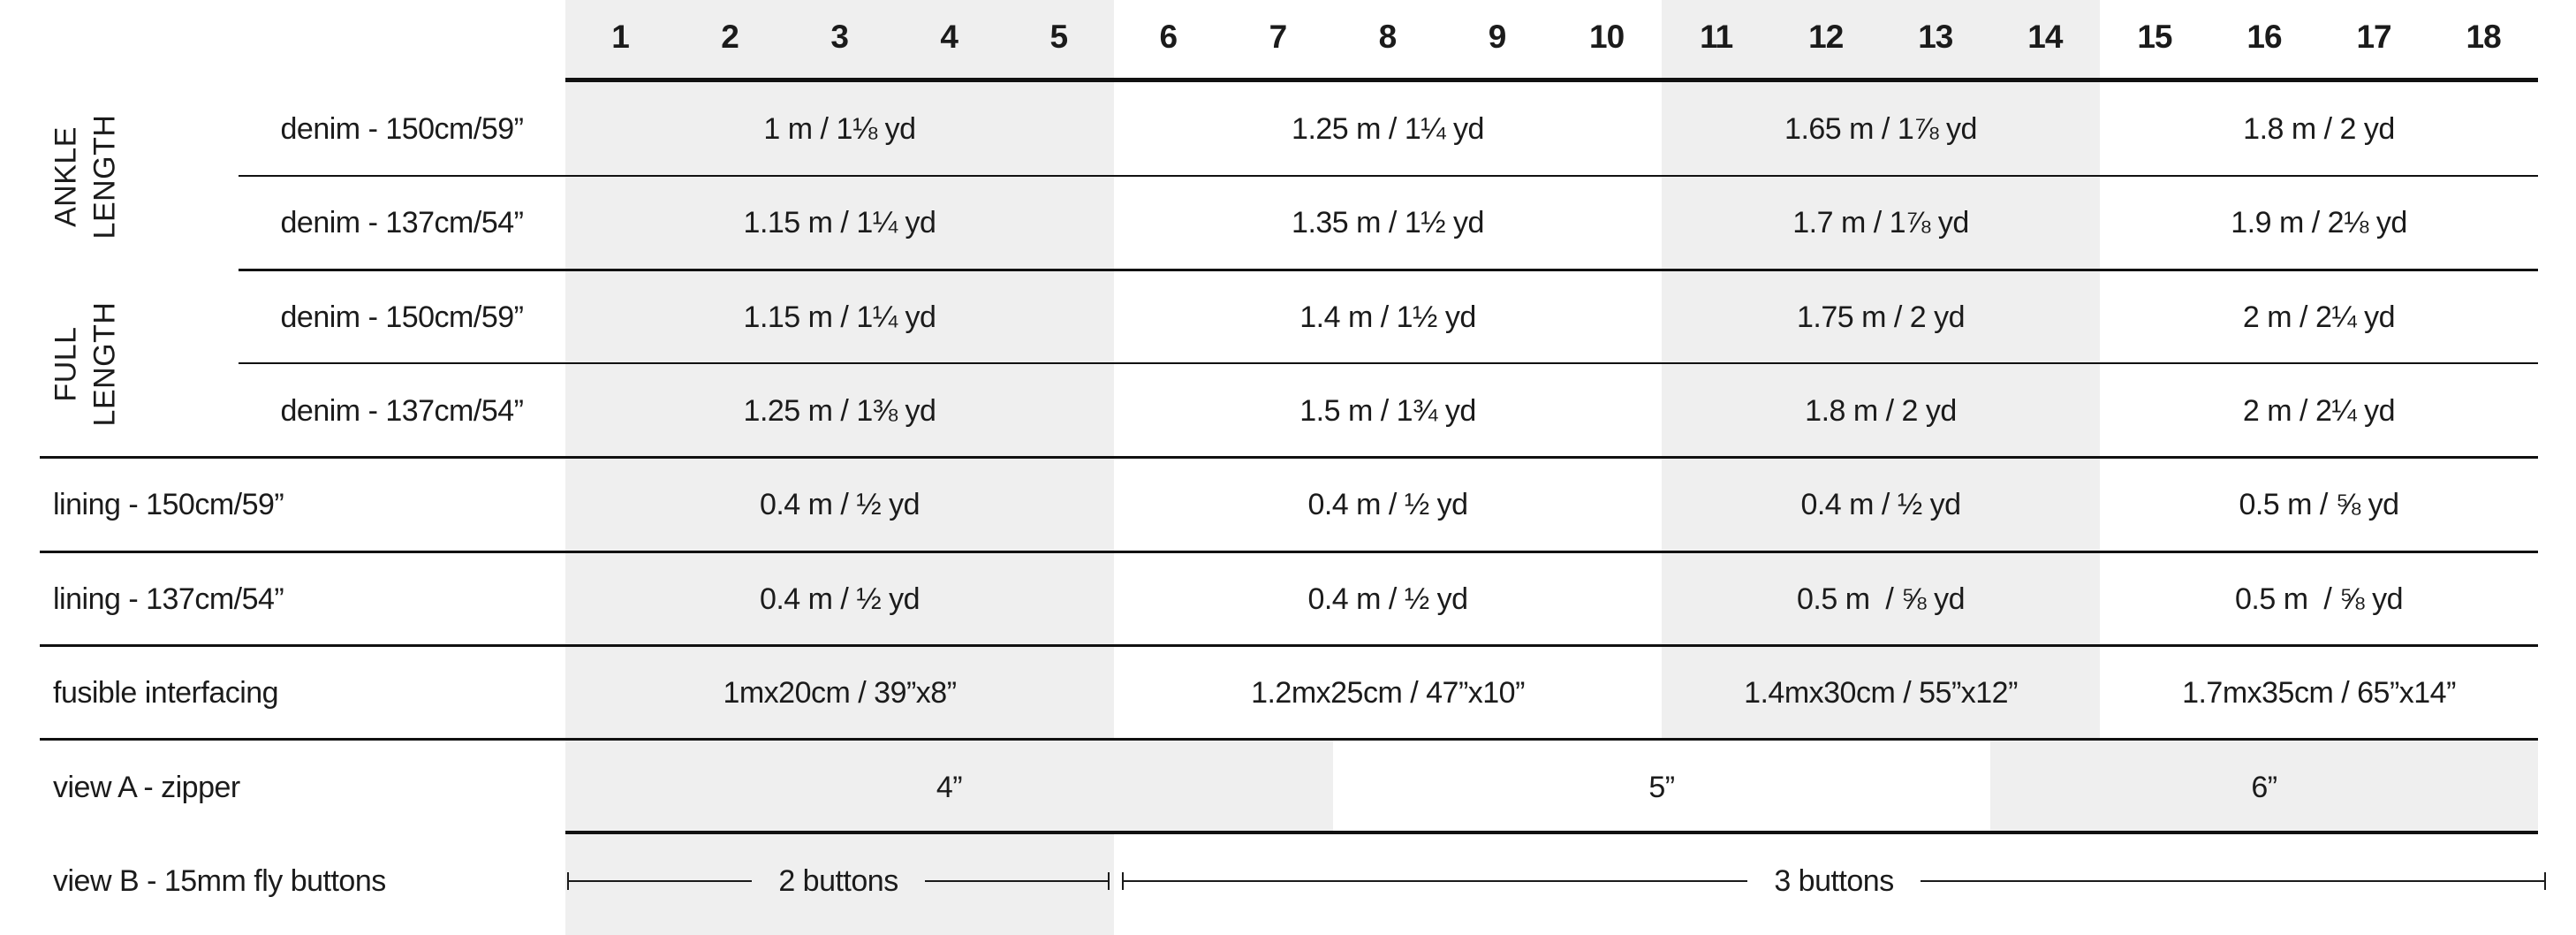  What do you see at coordinates (1881, 693) in the screenshot?
I see `yardage-cell: 1.4mx30cm / 55”x12”` at bounding box center [1881, 693].